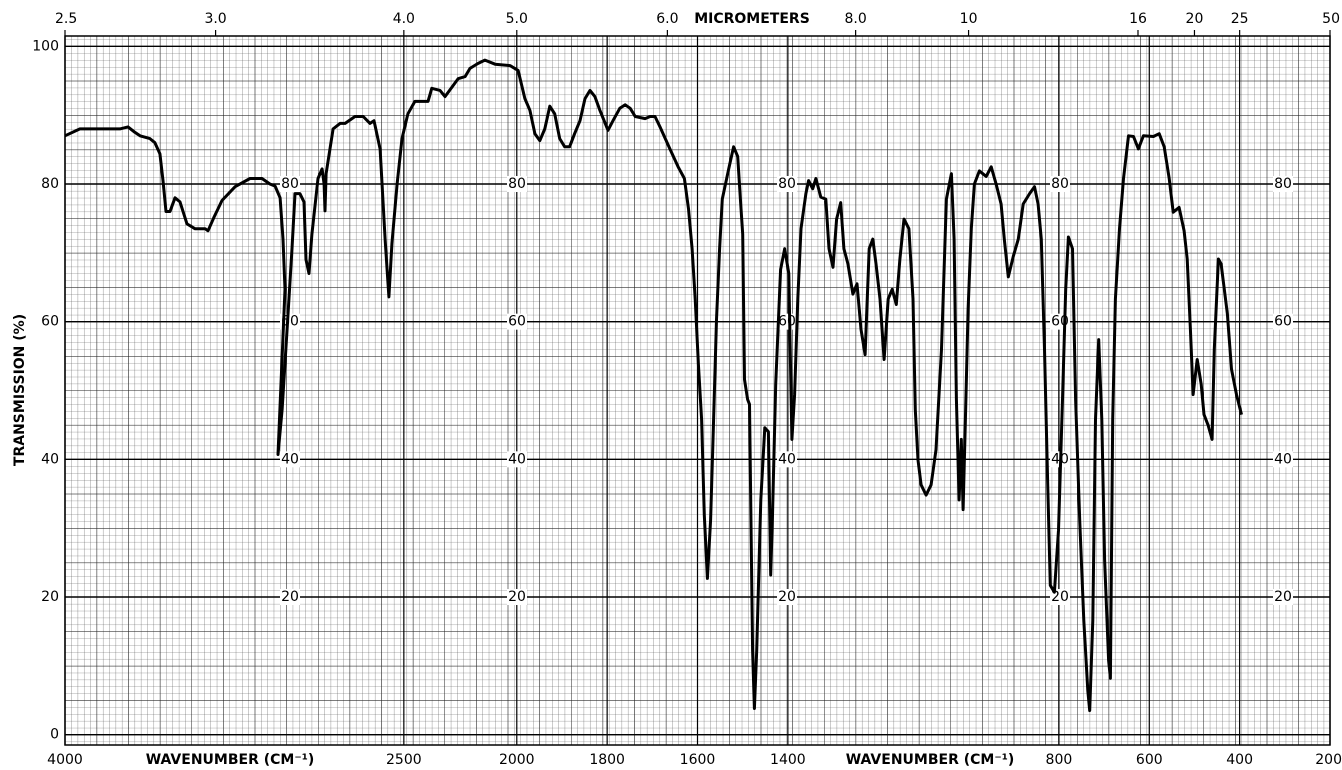 The width and height of the screenshot is (1342, 770). What do you see at coordinates (1059, 760) in the screenshot?
I see `x-tick-label: 800` at bounding box center [1059, 760].